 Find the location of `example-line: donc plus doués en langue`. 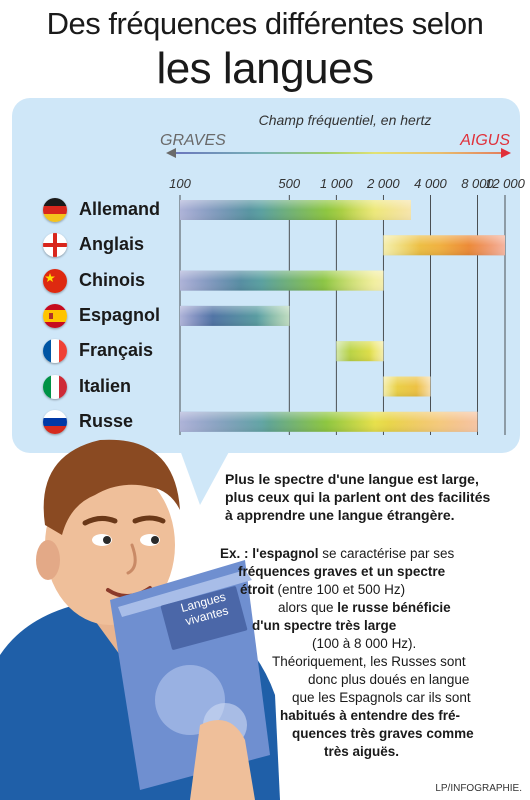

example-line: donc plus doués en langue is located at coordinates (370, 680).